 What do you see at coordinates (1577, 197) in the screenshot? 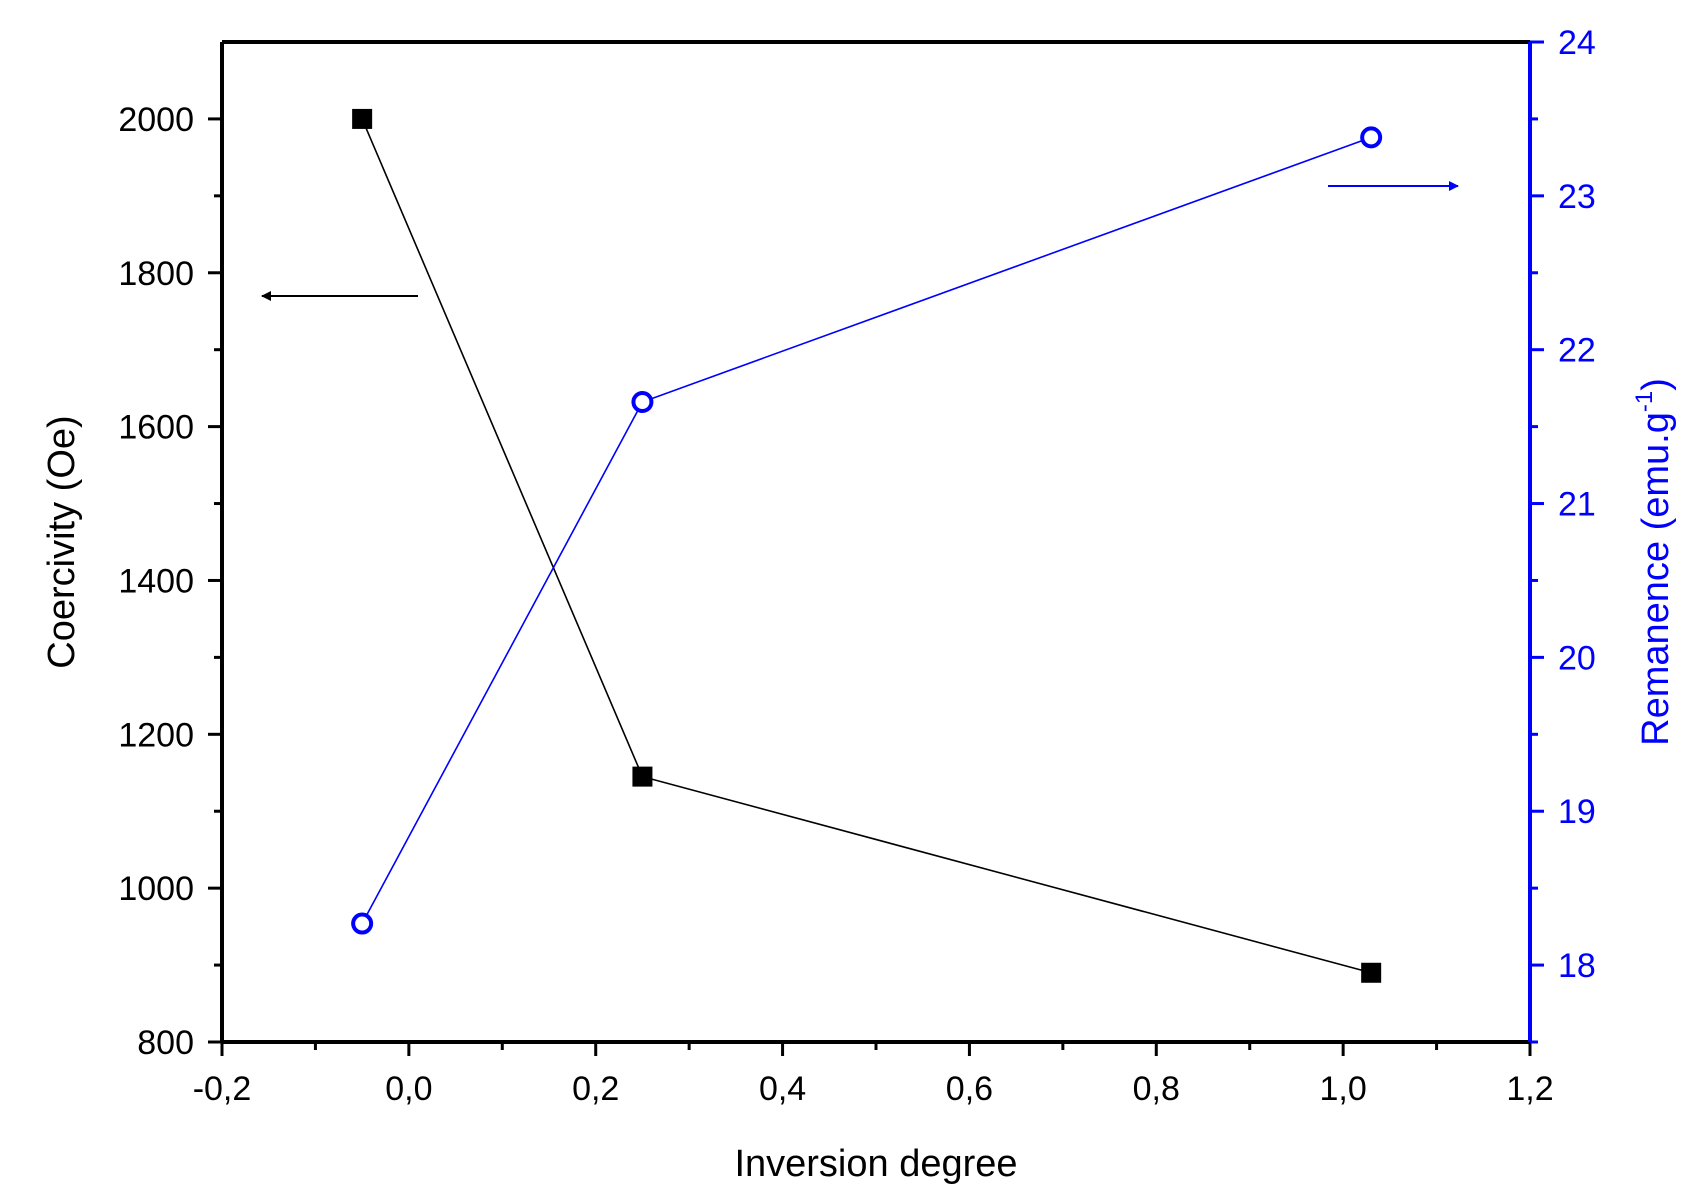
I see `right-y-tick-label: 23` at bounding box center [1577, 197].